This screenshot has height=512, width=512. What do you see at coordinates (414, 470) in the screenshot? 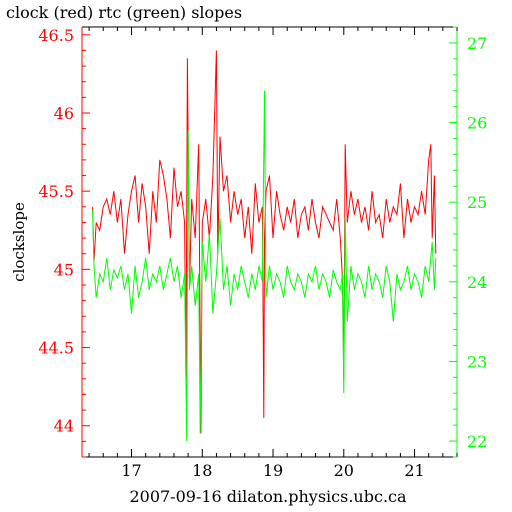
I see `x-tick-label: 21` at bounding box center [414, 470].